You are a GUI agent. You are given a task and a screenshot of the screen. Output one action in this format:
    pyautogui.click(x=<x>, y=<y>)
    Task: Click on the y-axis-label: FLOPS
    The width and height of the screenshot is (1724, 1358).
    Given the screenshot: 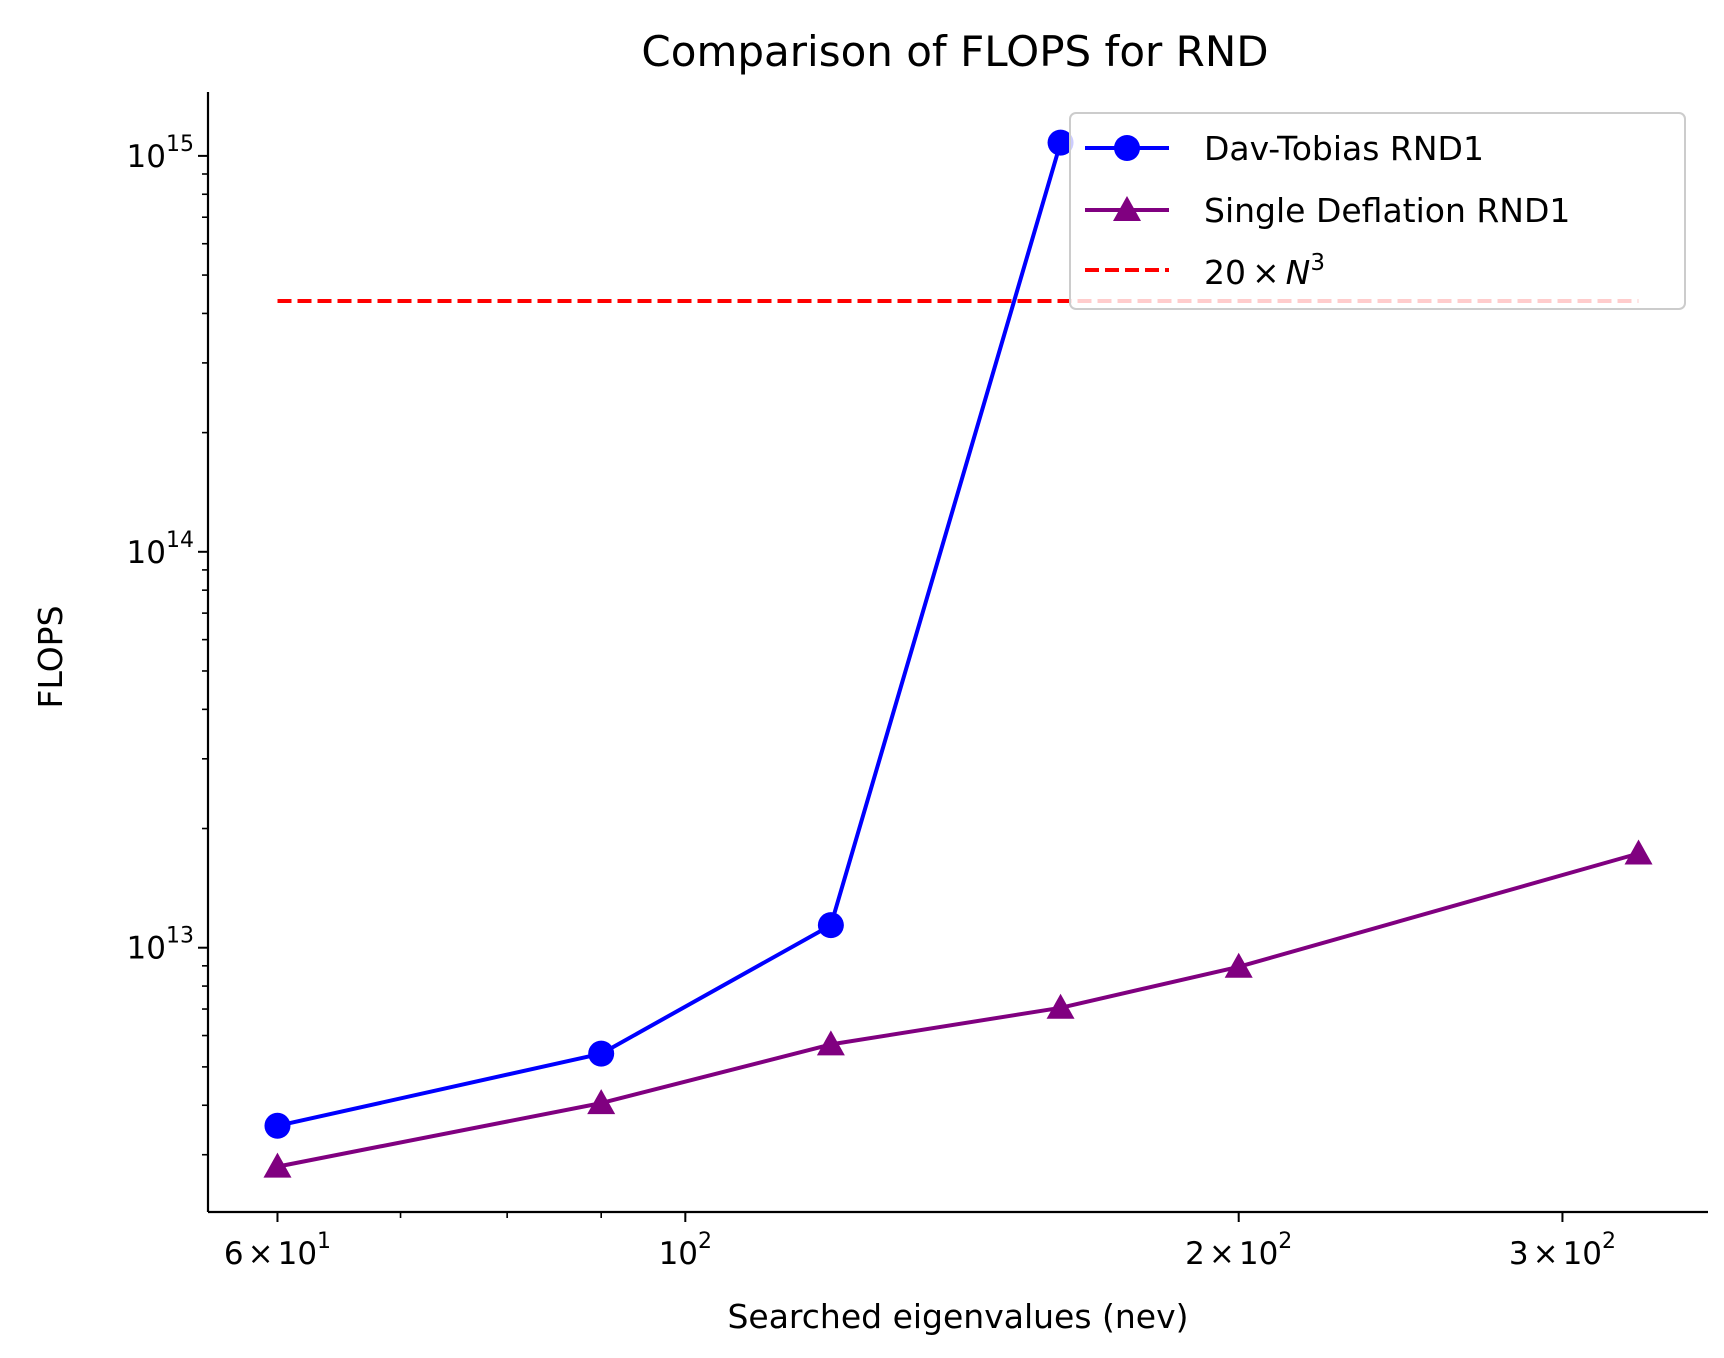 What is the action you would take?
    pyautogui.click(x=50, y=656)
    